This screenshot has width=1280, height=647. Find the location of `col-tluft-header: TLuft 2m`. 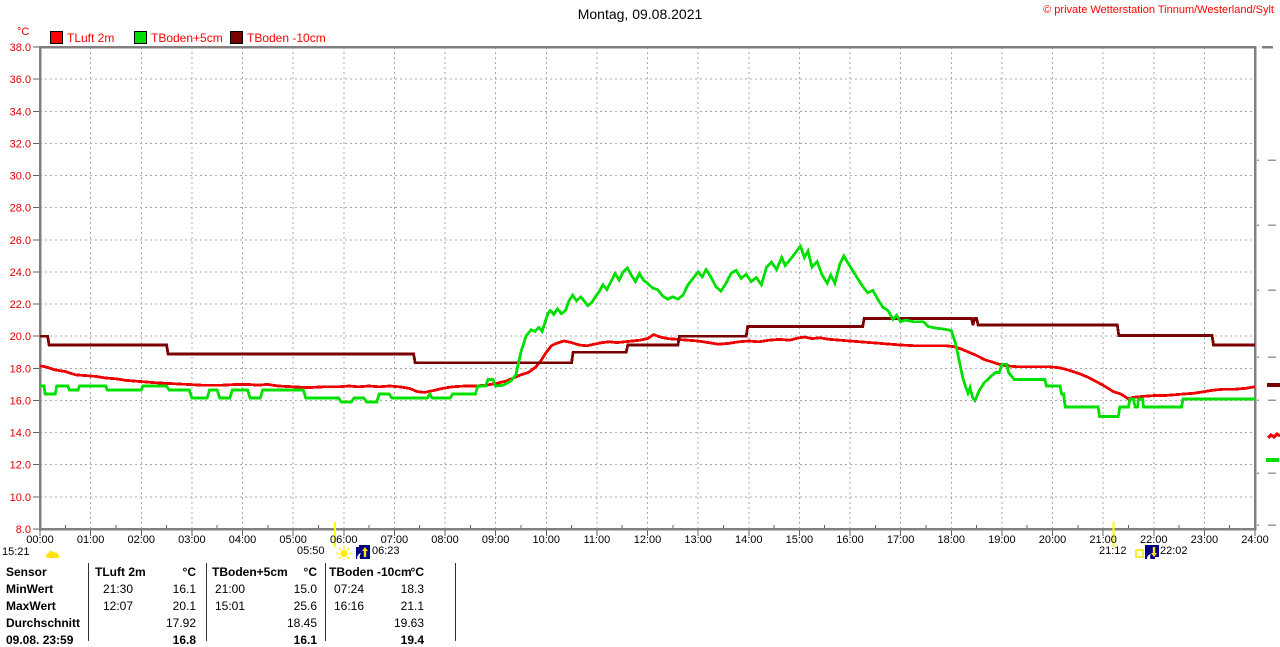

col-tluft-header: TLuft 2m is located at coordinates (120, 572).